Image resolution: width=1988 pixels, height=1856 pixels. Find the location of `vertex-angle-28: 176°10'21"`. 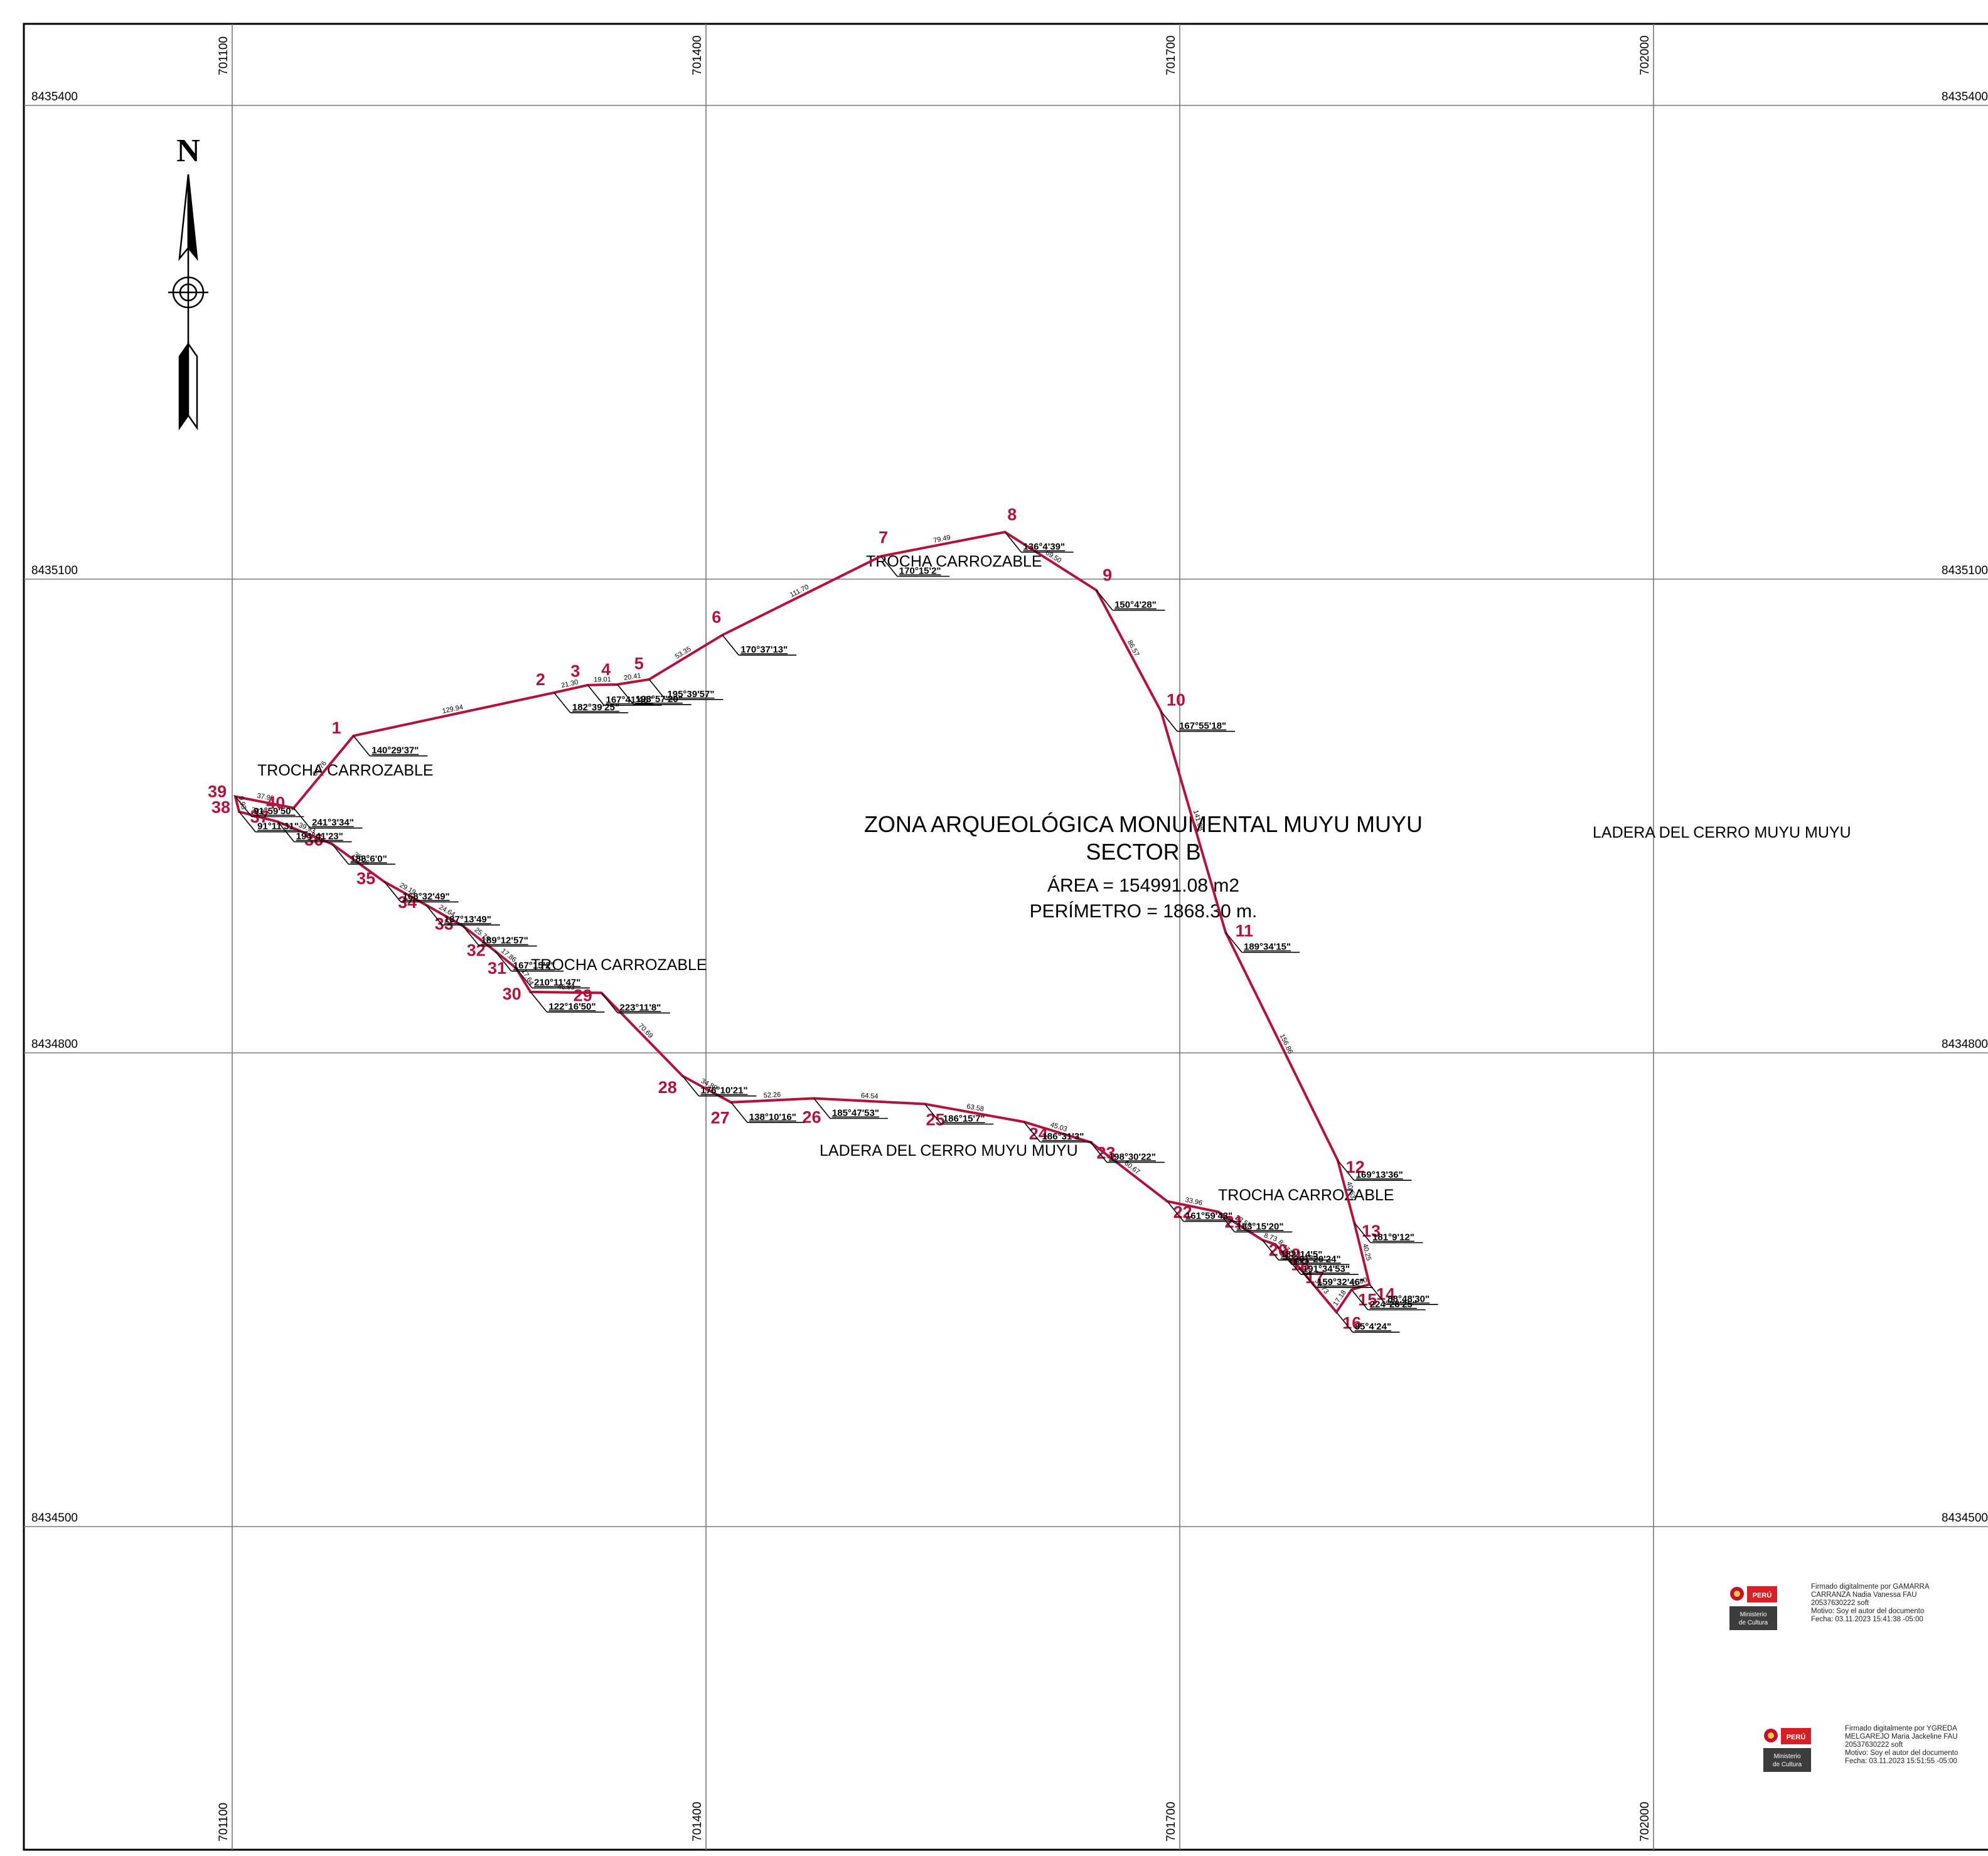

vertex-angle-28: 176°10'21" is located at coordinates (719, 1086).